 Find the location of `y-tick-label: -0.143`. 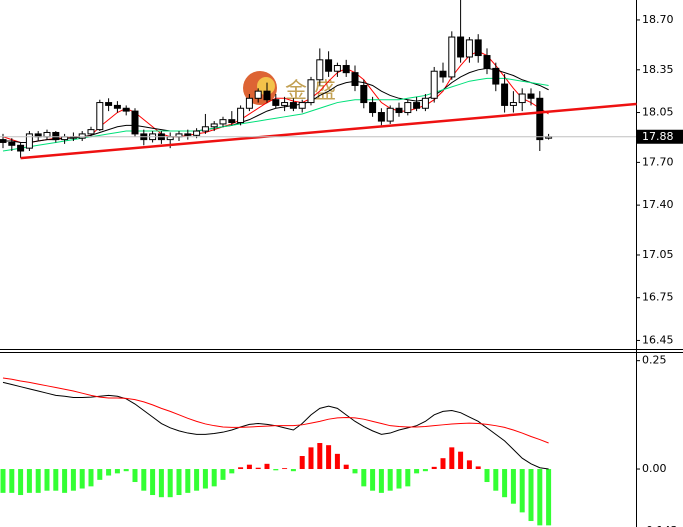

y-tick-label: -0.143 is located at coordinates (659, 525).